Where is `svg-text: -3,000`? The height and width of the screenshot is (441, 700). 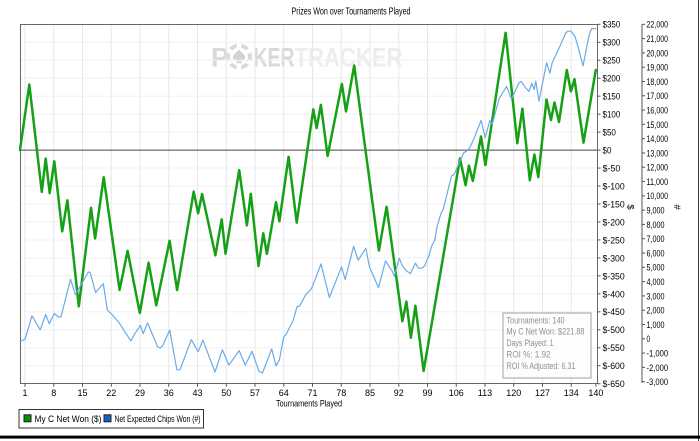 svg-text: -3,000 is located at coordinates (658, 382).